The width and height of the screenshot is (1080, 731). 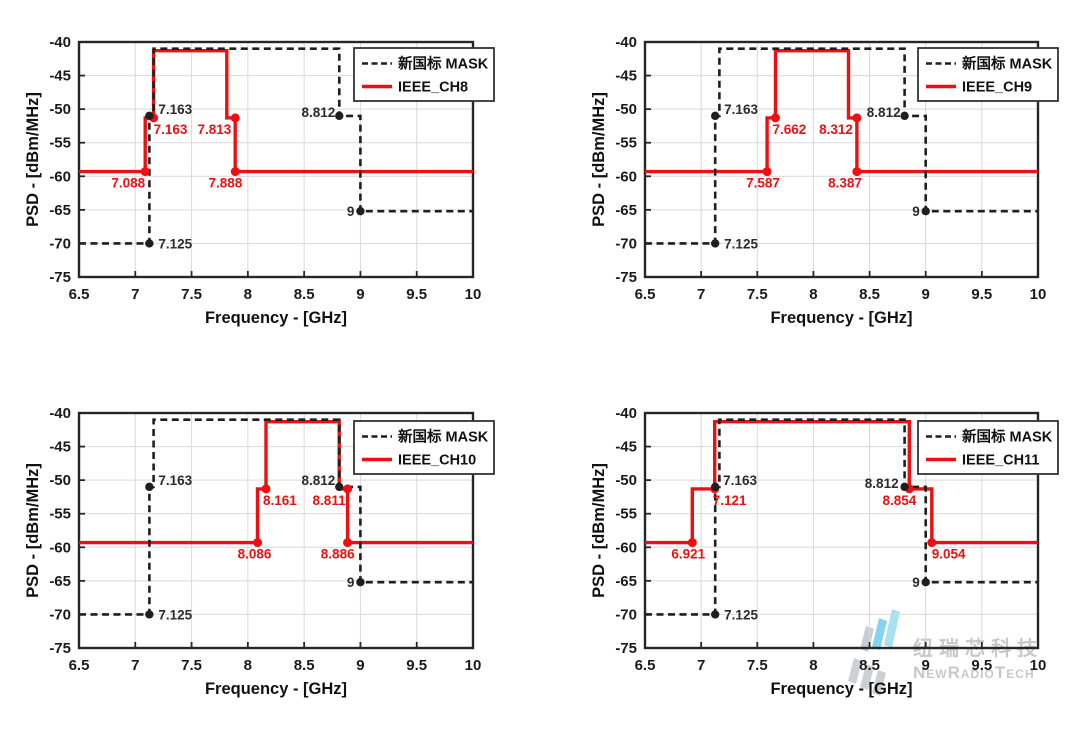 I want to click on watermark-company-en: NewRadioTech, so click(x=974, y=672).